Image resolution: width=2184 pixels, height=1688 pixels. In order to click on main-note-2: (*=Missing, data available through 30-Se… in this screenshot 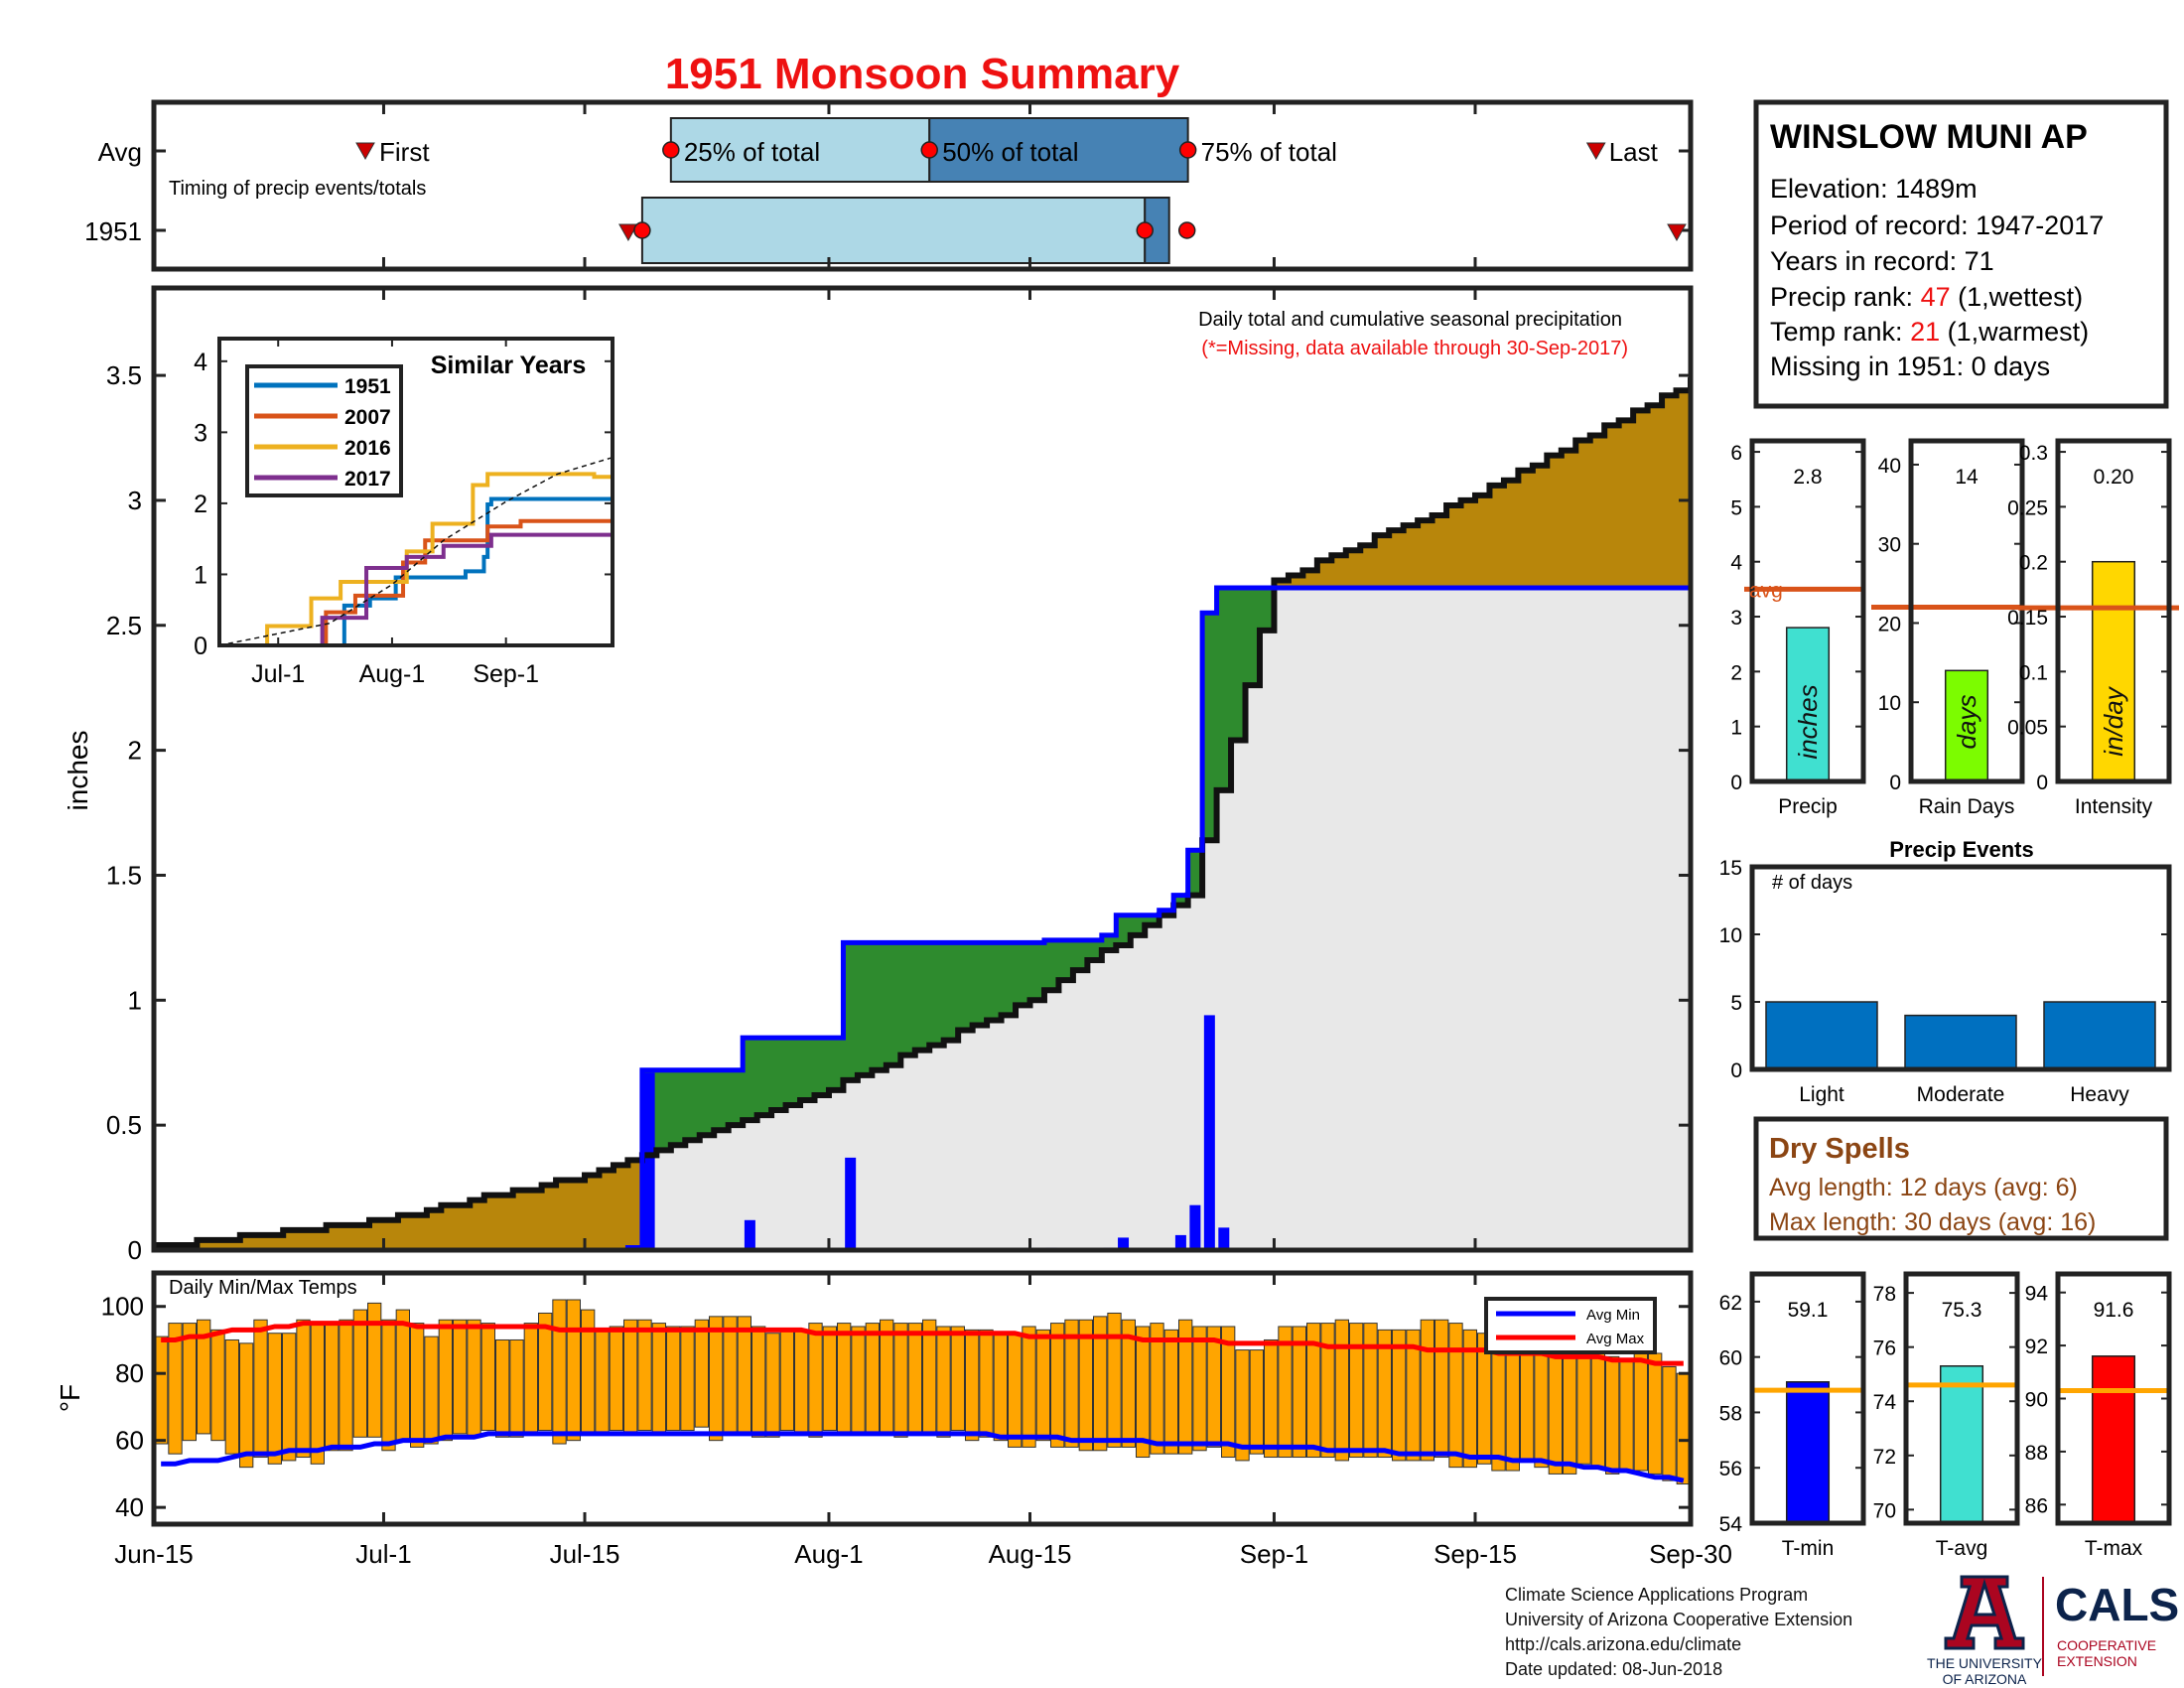, I will do `click(1414, 348)`.